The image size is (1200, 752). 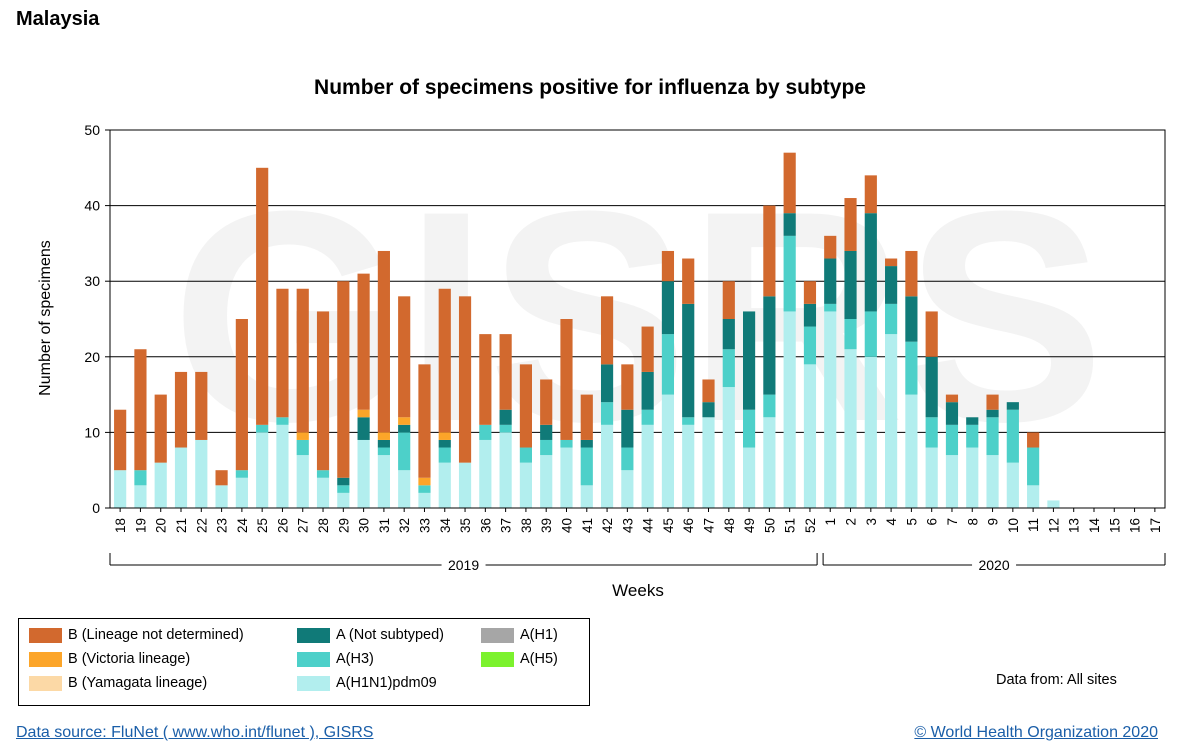 What do you see at coordinates (92, 432) in the screenshot?
I see `y-tick-label: 10` at bounding box center [92, 432].